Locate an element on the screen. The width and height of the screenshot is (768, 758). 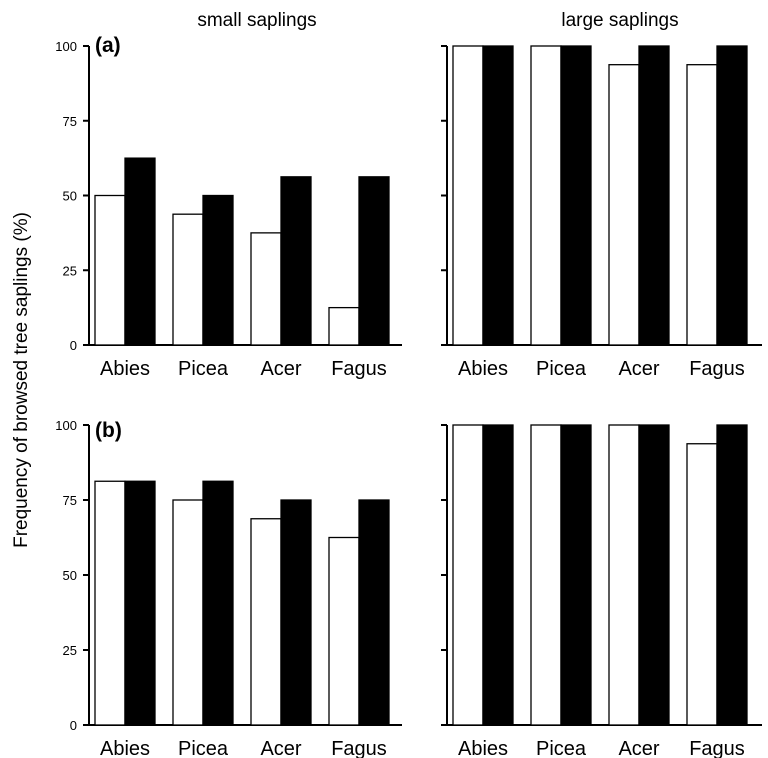
y-tick-label-a-small: 50 is located at coordinates (70, 196).